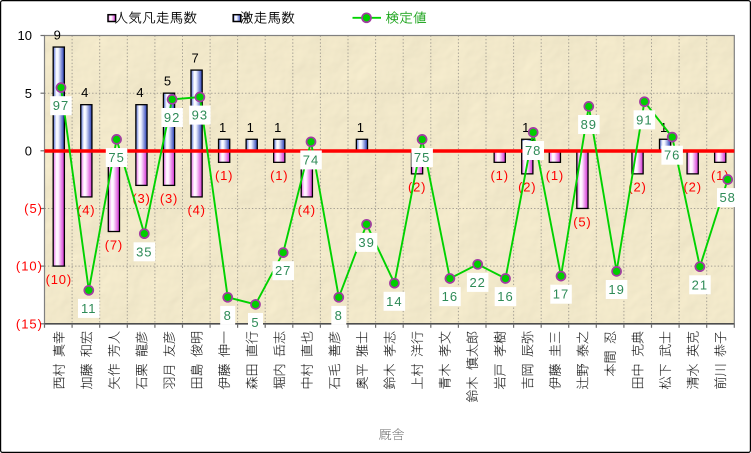 The image size is (751, 453). What do you see at coordinates (28, 150) in the screenshot?
I see `svg-text: 0` at bounding box center [28, 150].